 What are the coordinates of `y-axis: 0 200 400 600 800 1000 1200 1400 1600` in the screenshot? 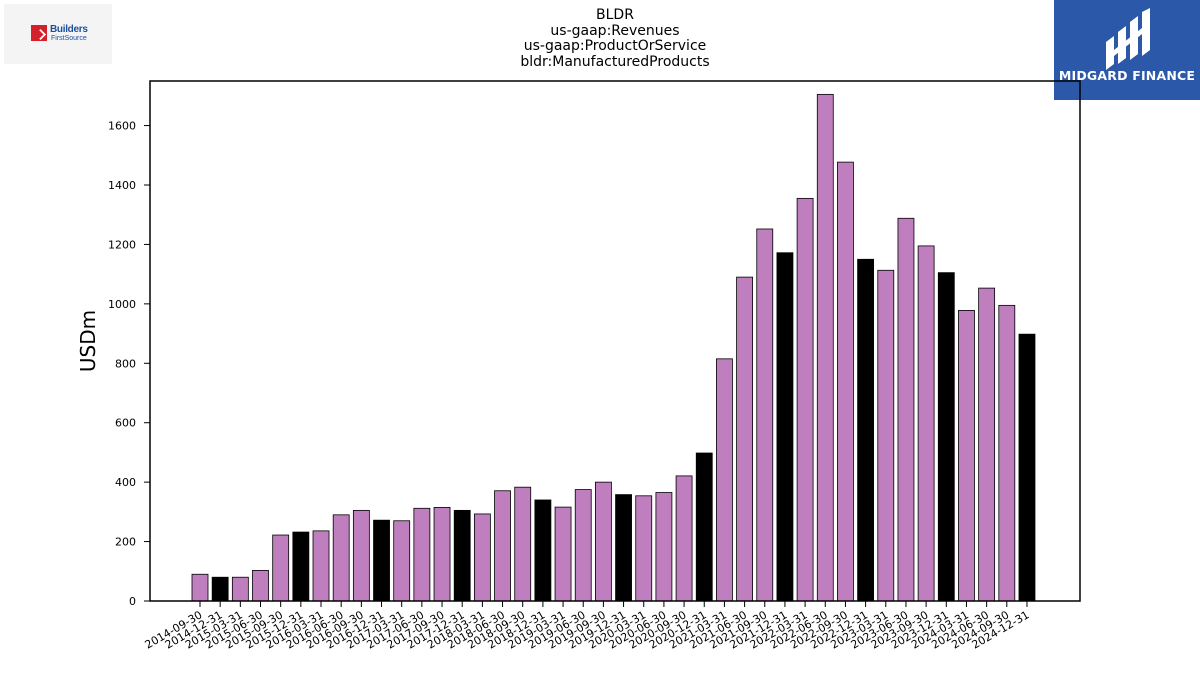 It's located at (129, 364).